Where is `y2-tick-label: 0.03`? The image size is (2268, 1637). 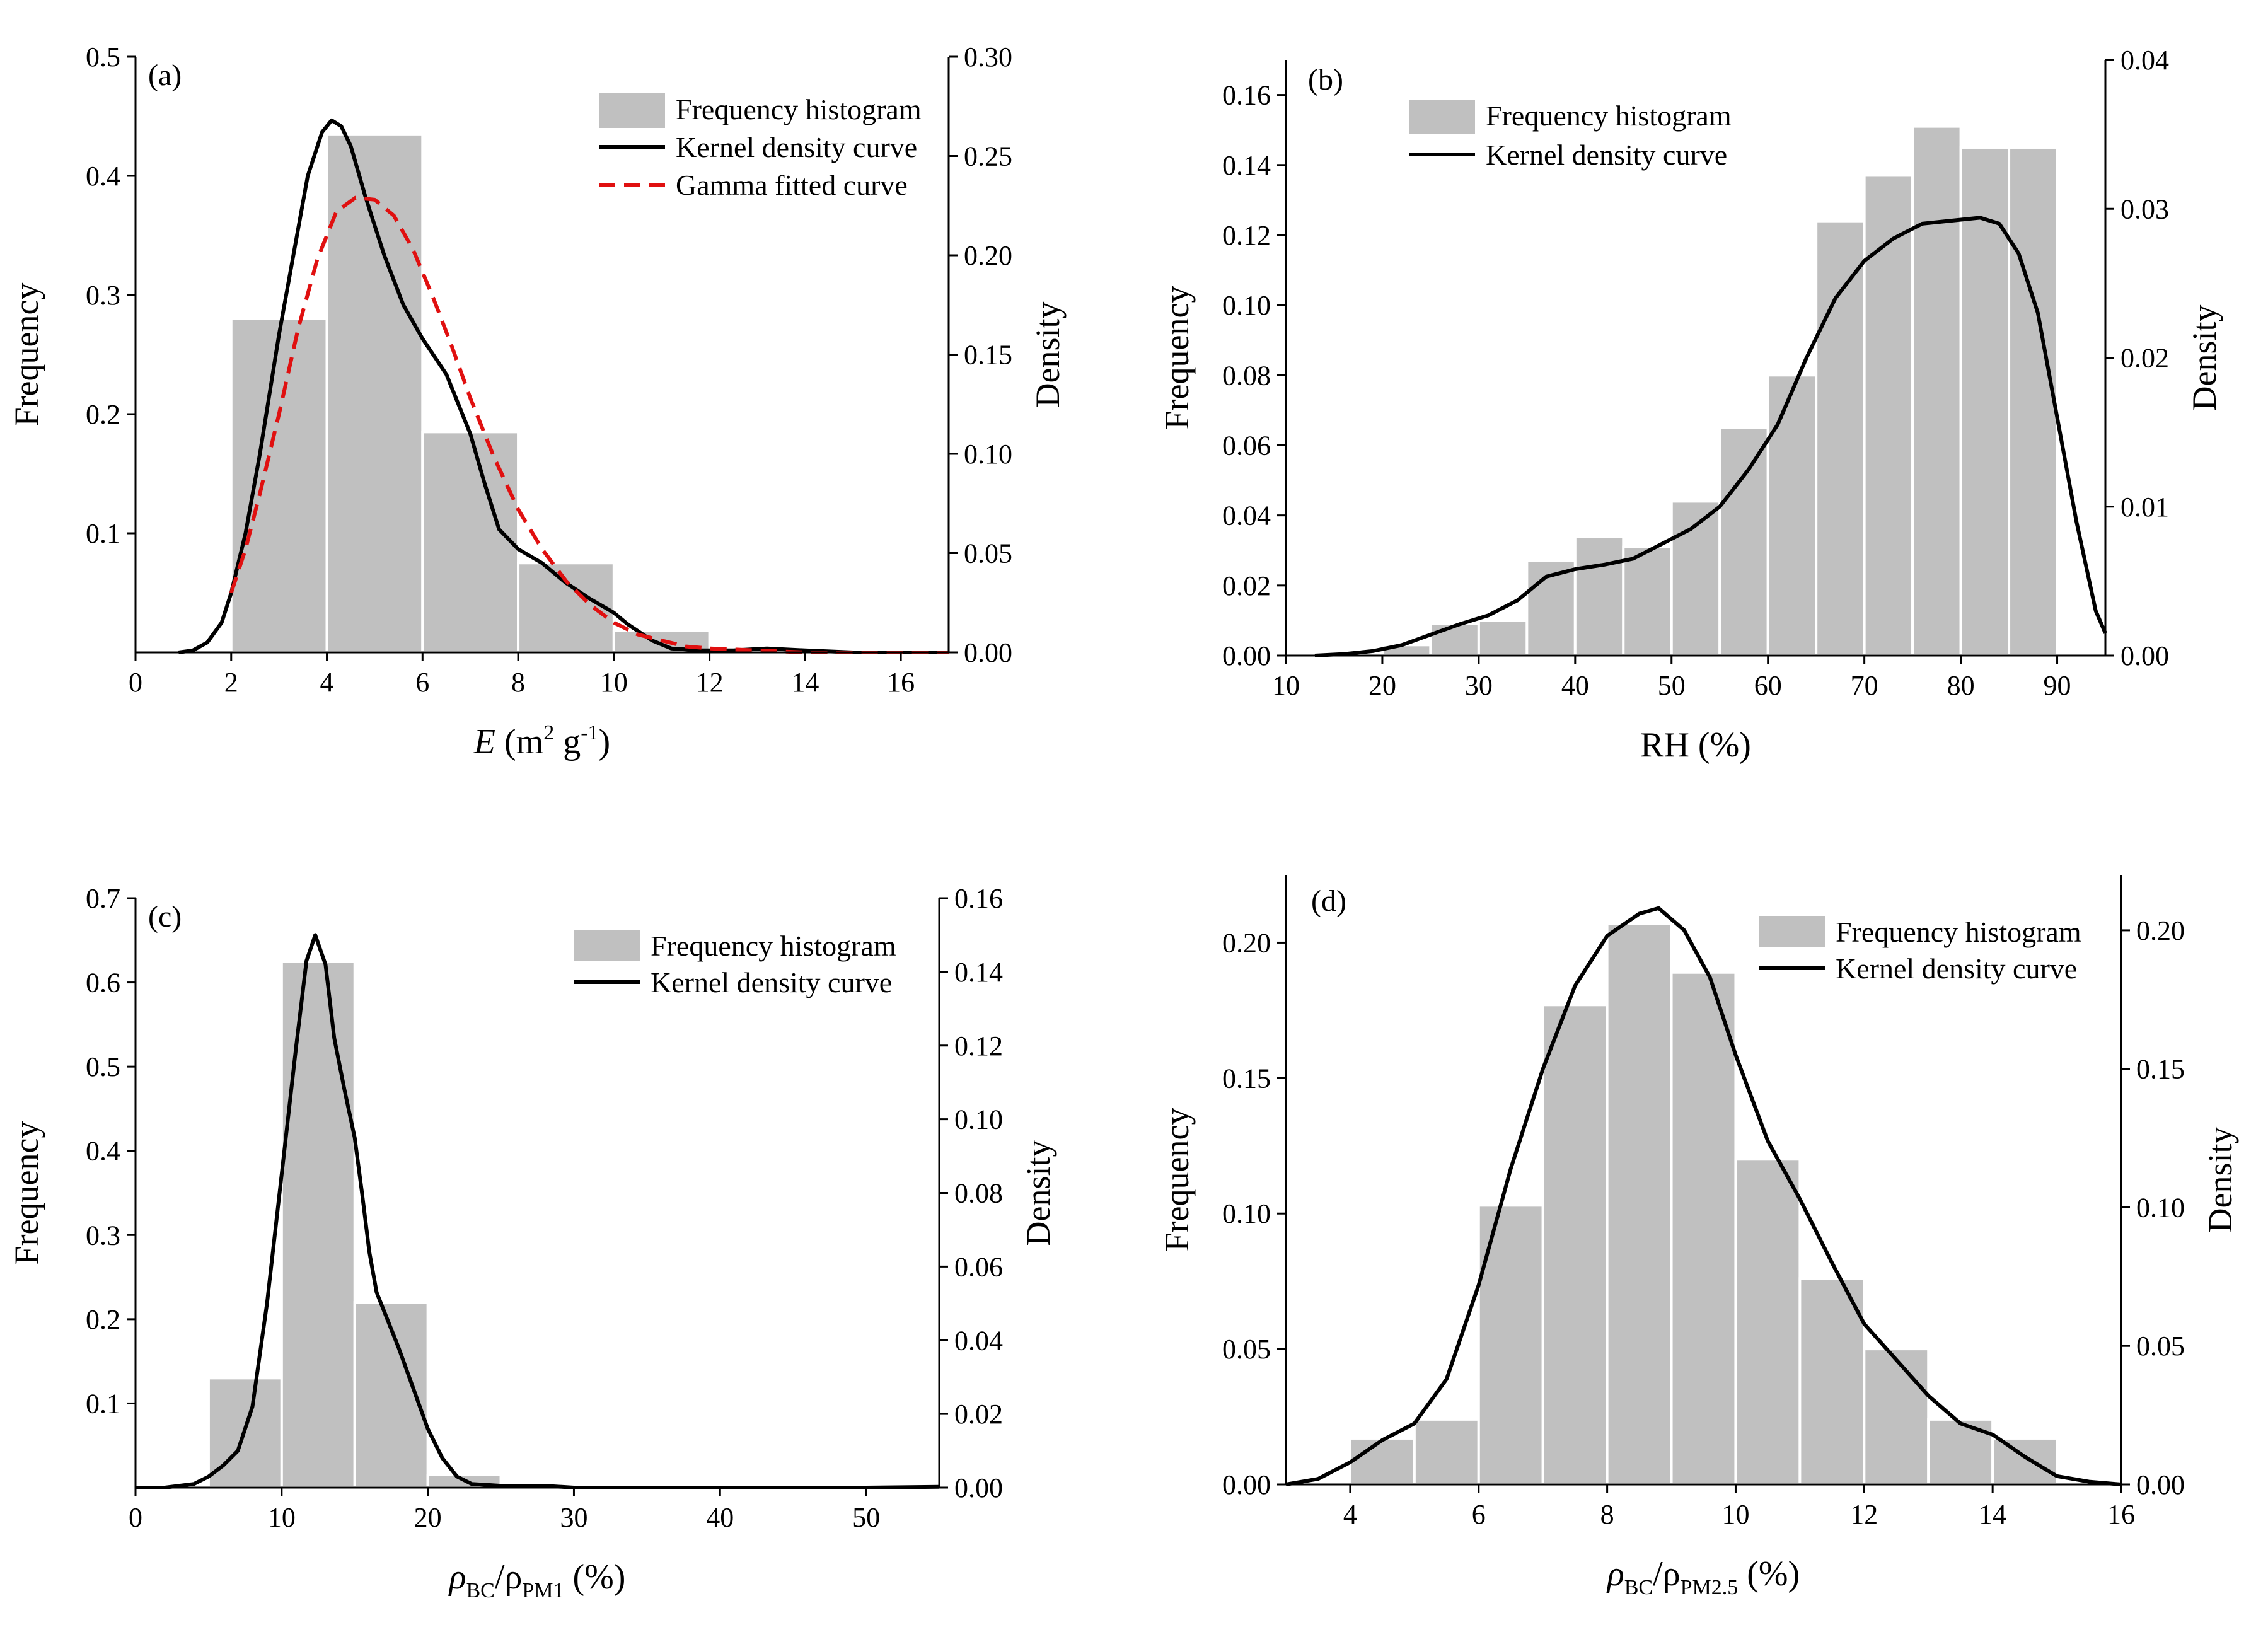 y2-tick-label: 0.03 is located at coordinates (2144, 209).